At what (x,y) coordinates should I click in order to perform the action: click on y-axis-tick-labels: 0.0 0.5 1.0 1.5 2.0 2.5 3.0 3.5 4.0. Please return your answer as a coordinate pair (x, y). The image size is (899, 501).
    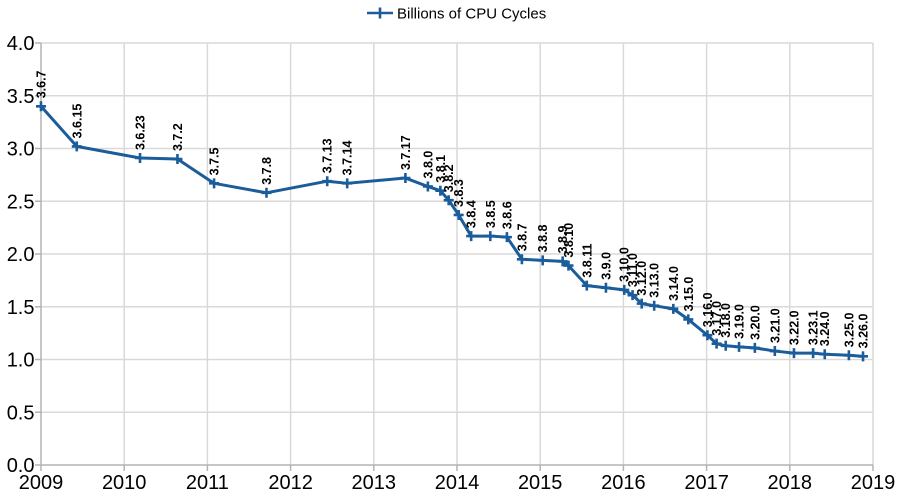
    Looking at the image, I should click on (21, 255).